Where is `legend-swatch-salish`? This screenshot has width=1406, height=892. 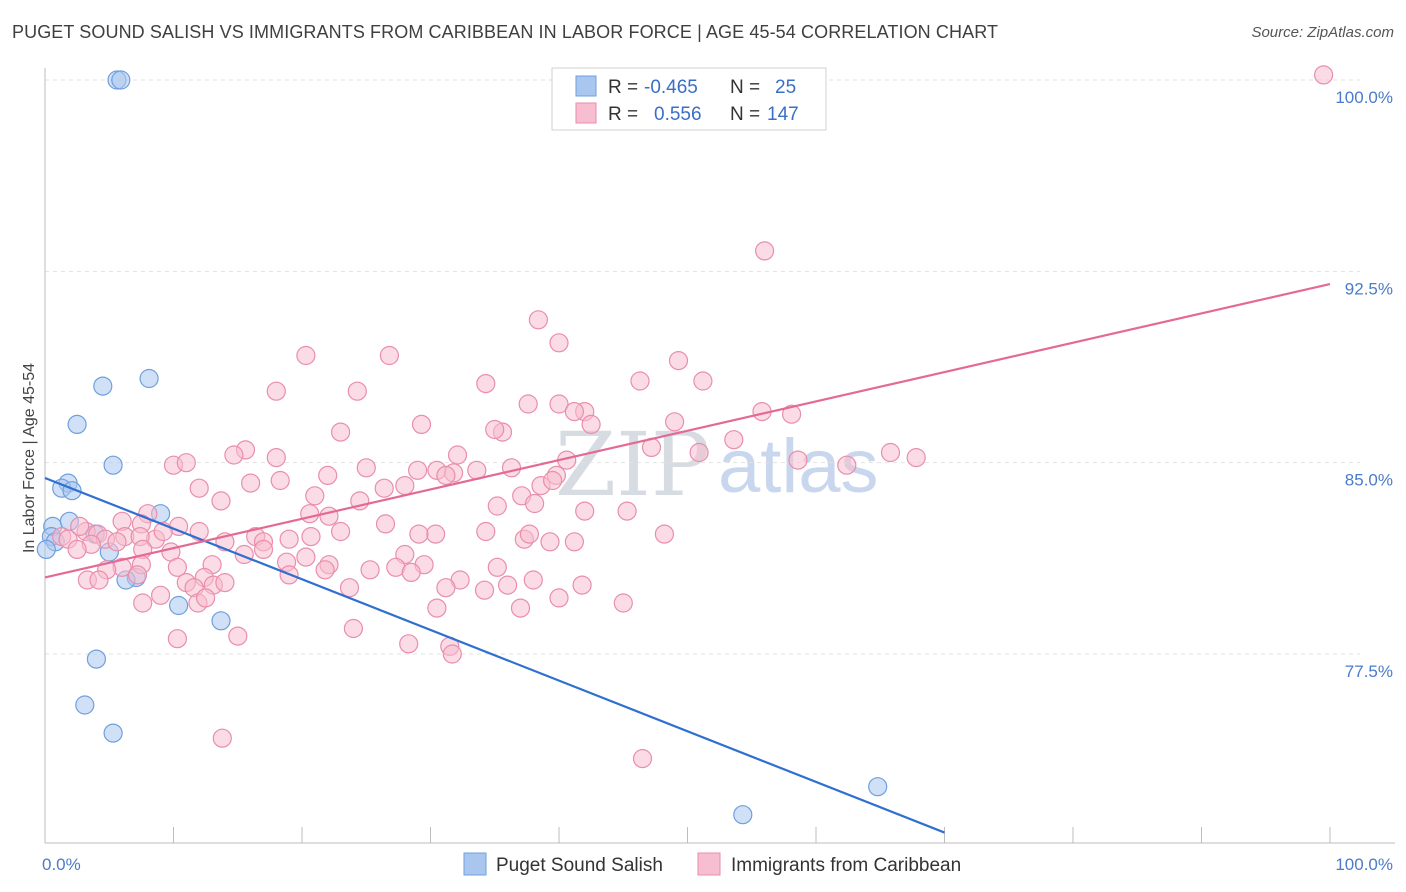
legend-swatch-salish is located at coordinates (586, 86).